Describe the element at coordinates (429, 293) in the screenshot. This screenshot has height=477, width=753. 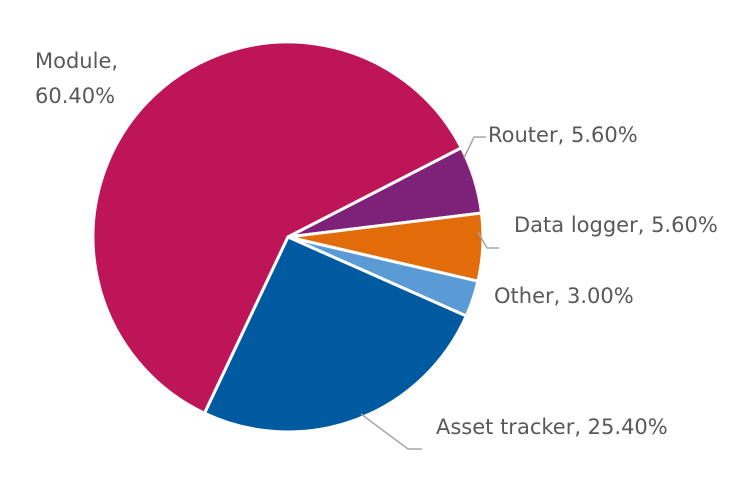
I see `leader-lines` at that location.